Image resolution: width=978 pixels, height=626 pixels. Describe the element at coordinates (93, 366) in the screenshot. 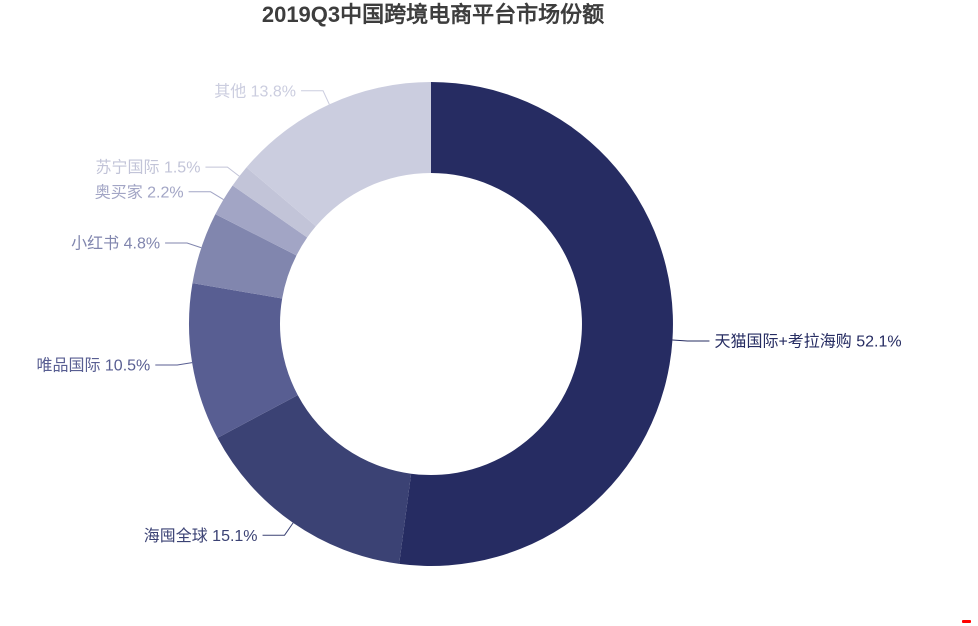

I see `slice-label-2: 唯品国际 10.5%` at that location.